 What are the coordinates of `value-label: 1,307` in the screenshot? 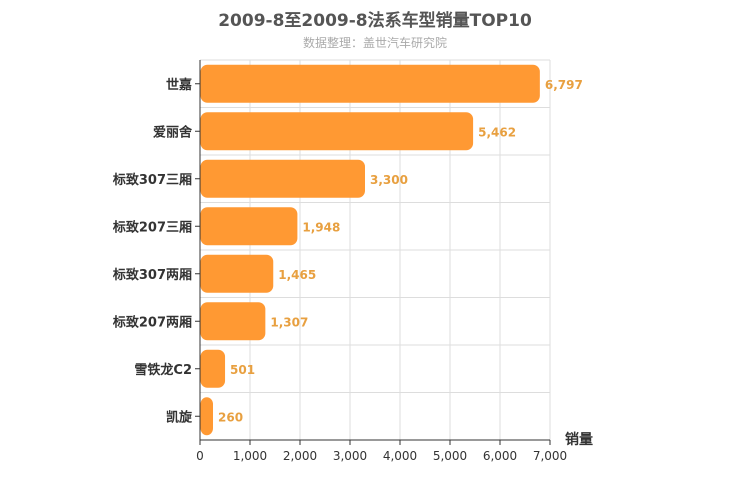 It's located at (289, 322).